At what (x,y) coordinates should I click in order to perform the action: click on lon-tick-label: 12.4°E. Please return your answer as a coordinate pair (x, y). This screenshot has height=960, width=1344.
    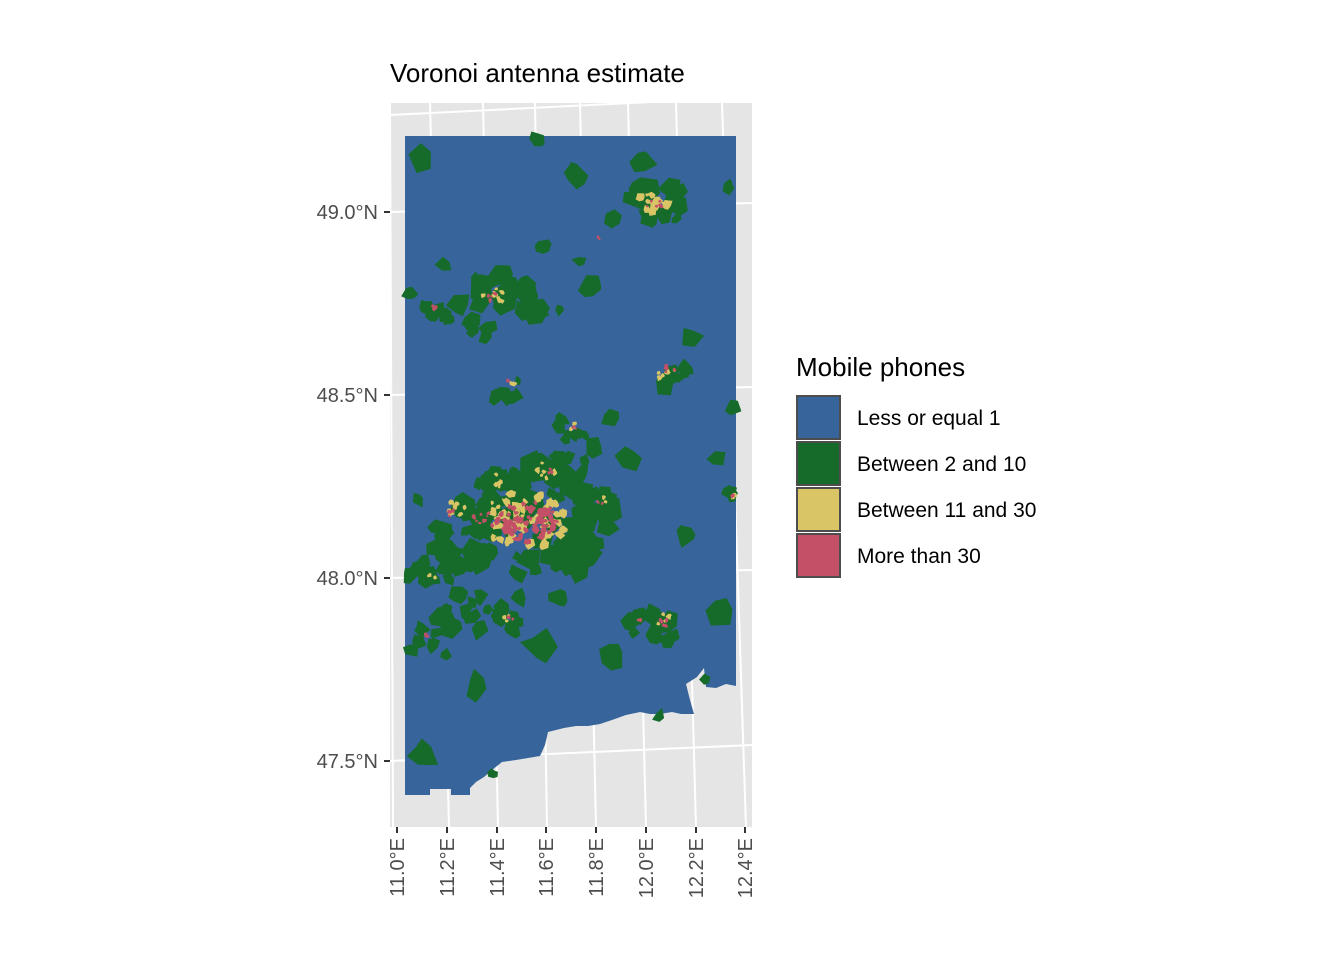
    Looking at the image, I should click on (746, 868).